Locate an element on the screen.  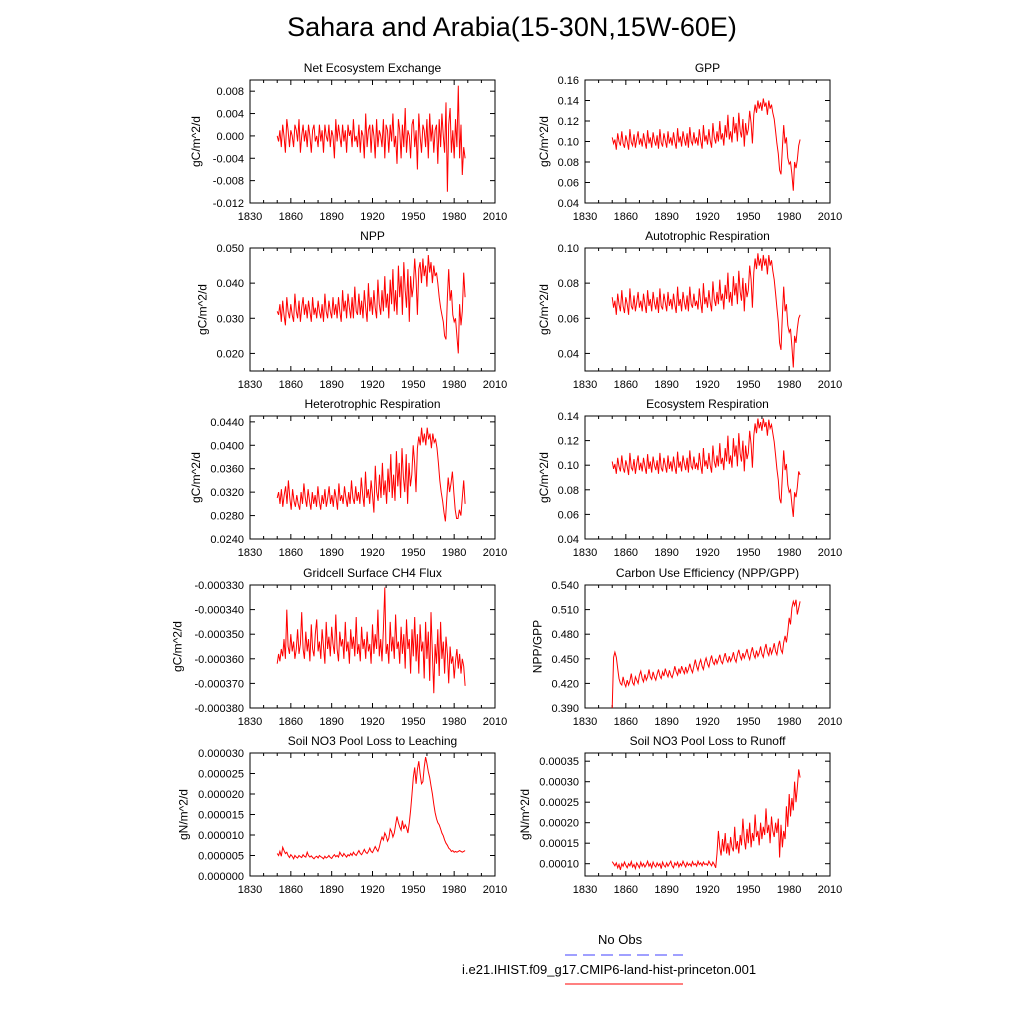
y-tick-label: 0.06 is located at coordinates (568, 184).